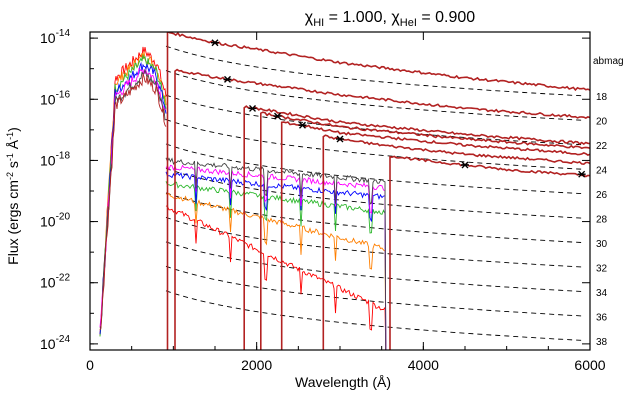 This screenshot has width=635, height=394. I want to click on y-tick-label: 10-24, so click(55, 343).